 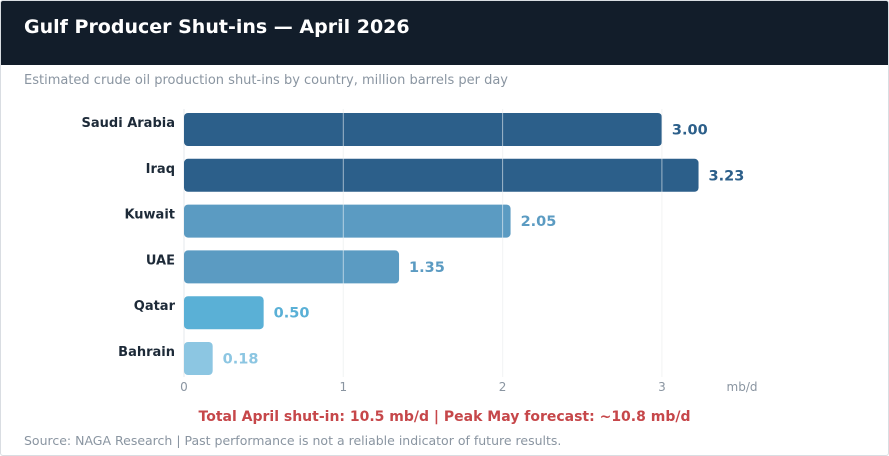 What do you see at coordinates (727, 176) in the screenshot?
I see `data-label: 3.23` at bounding box center [727, 176].